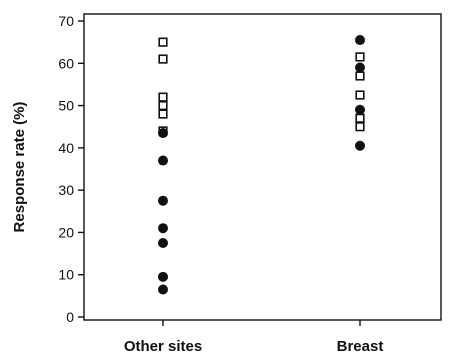  Describe the element at coordinates (66, 148) in the screenshot. I see `y-tick-label: 40` at that location.